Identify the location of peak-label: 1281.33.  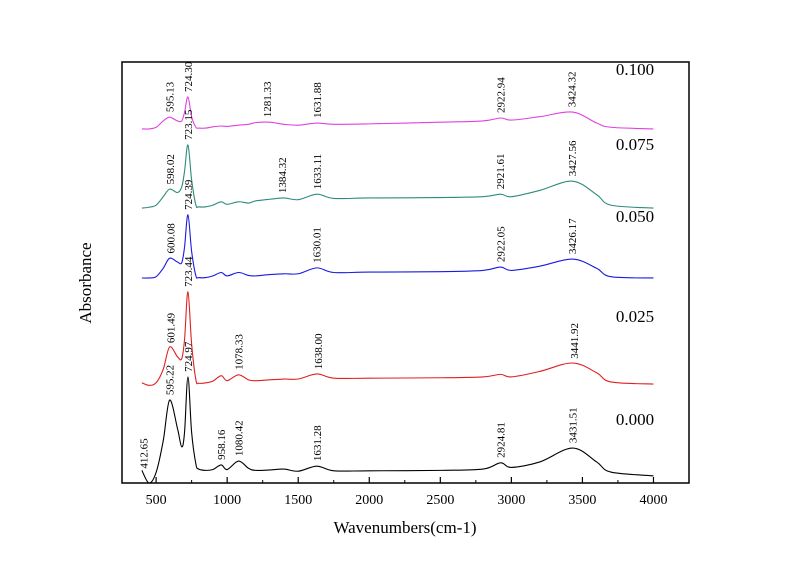
(268, 99).